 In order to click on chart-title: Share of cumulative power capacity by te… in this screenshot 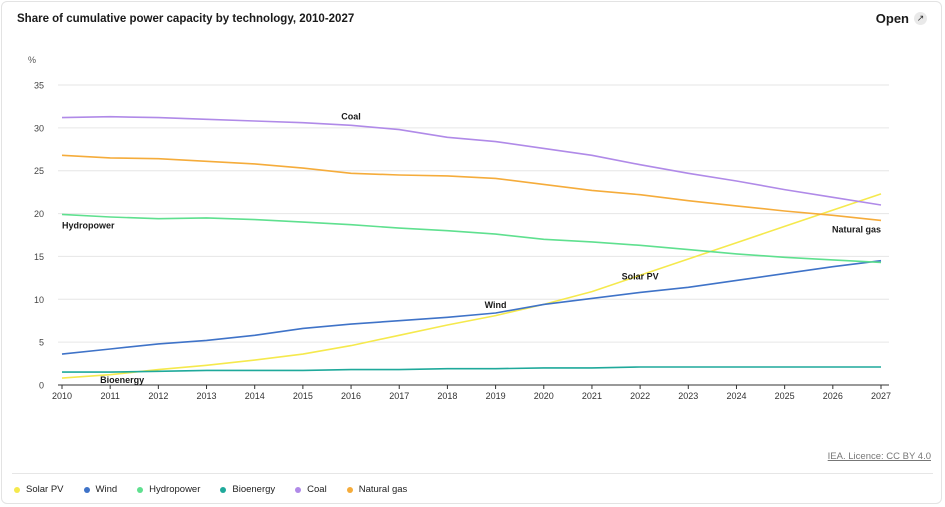, I will do `click(186, 19)`.